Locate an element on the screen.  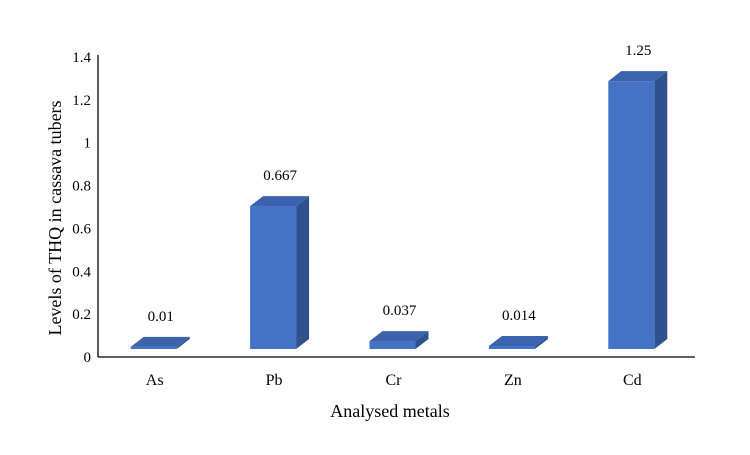
y-tick-label: 0.8 is located at coordinates (81, 187).